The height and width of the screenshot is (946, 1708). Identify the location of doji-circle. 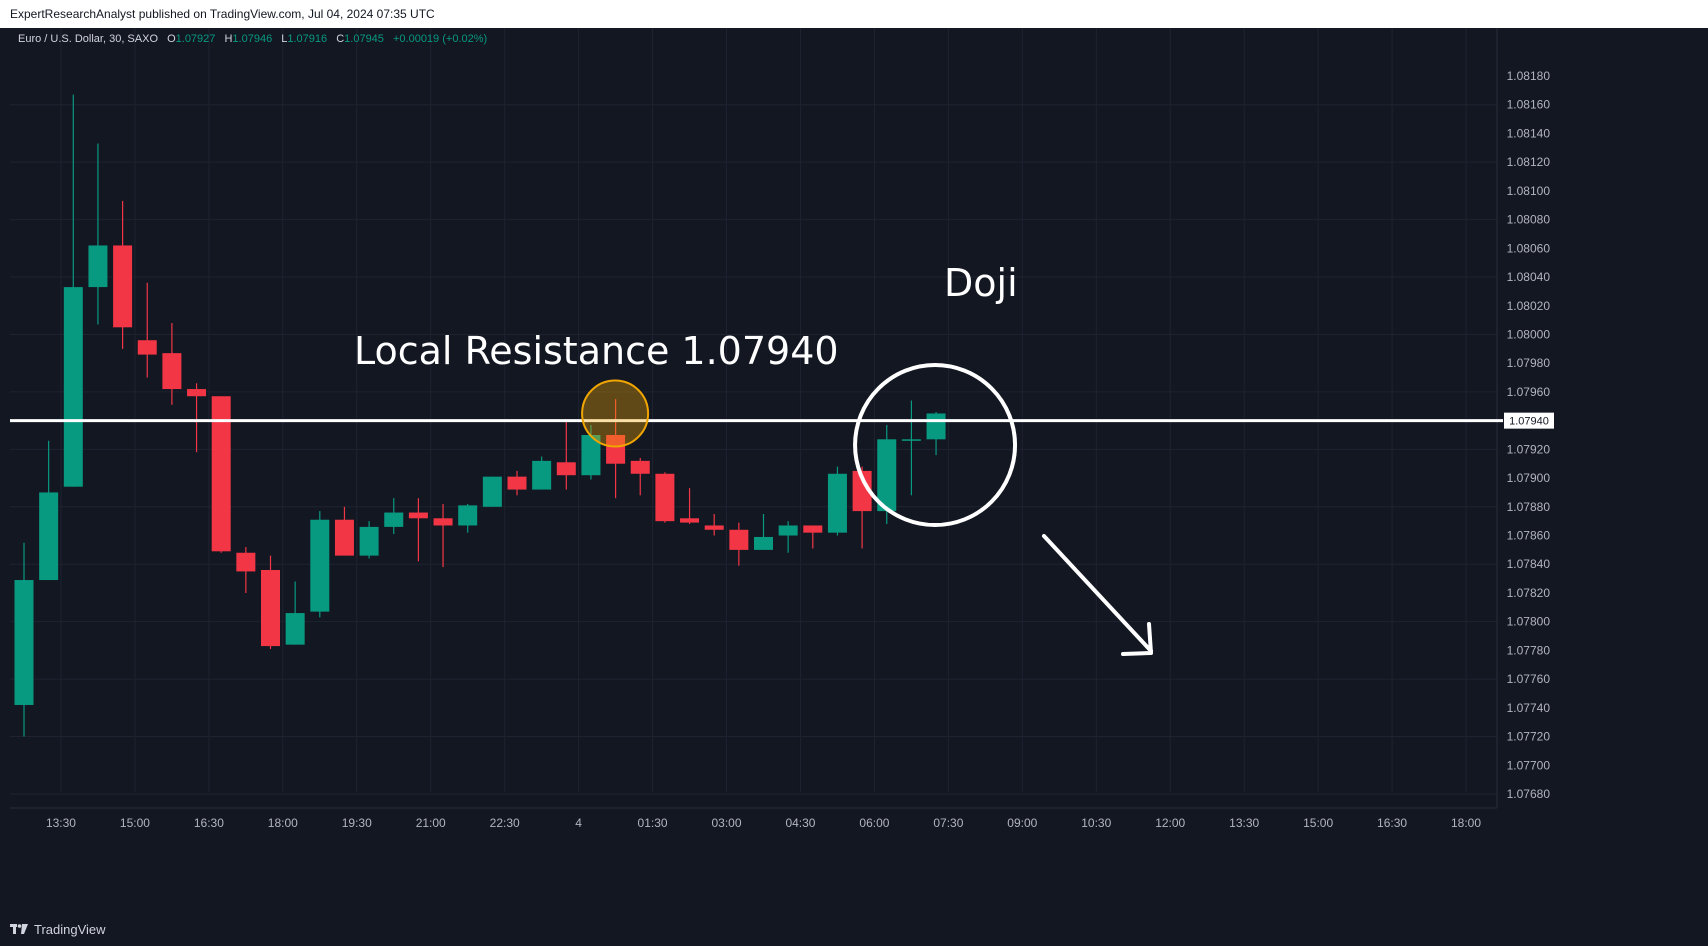
(935, 445).